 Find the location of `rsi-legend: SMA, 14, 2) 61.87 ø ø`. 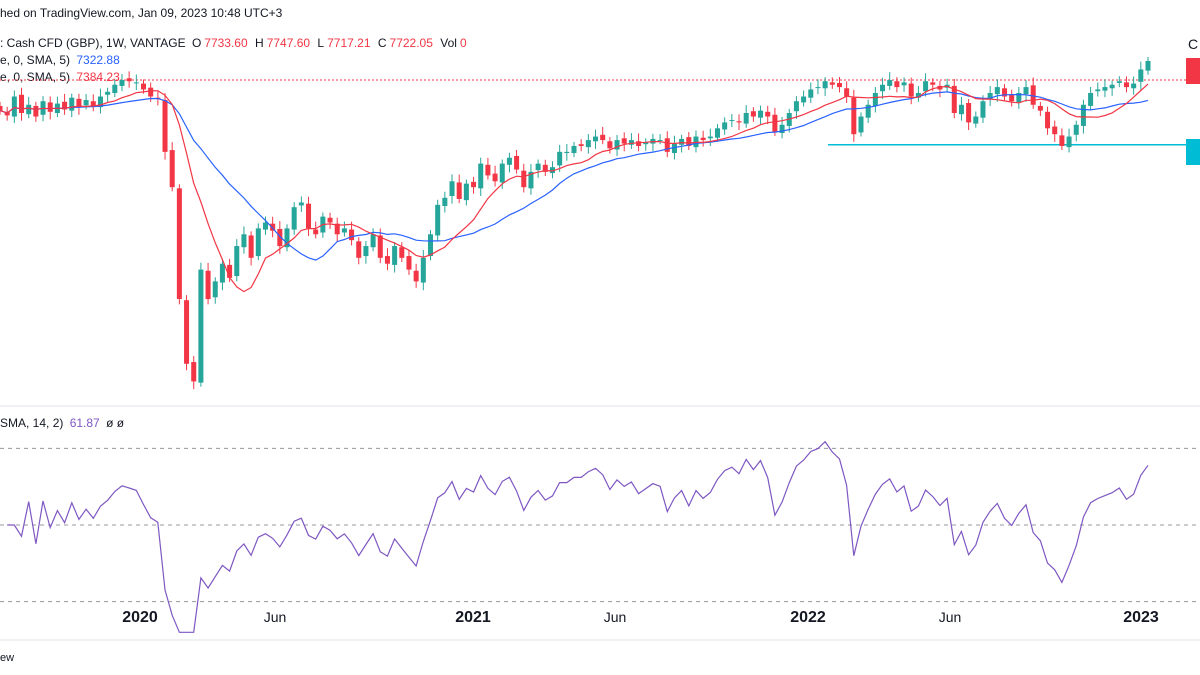

rsi-legend: SMA, 14, 2) 61.87 ø ø is located at coordinates (63, 423).